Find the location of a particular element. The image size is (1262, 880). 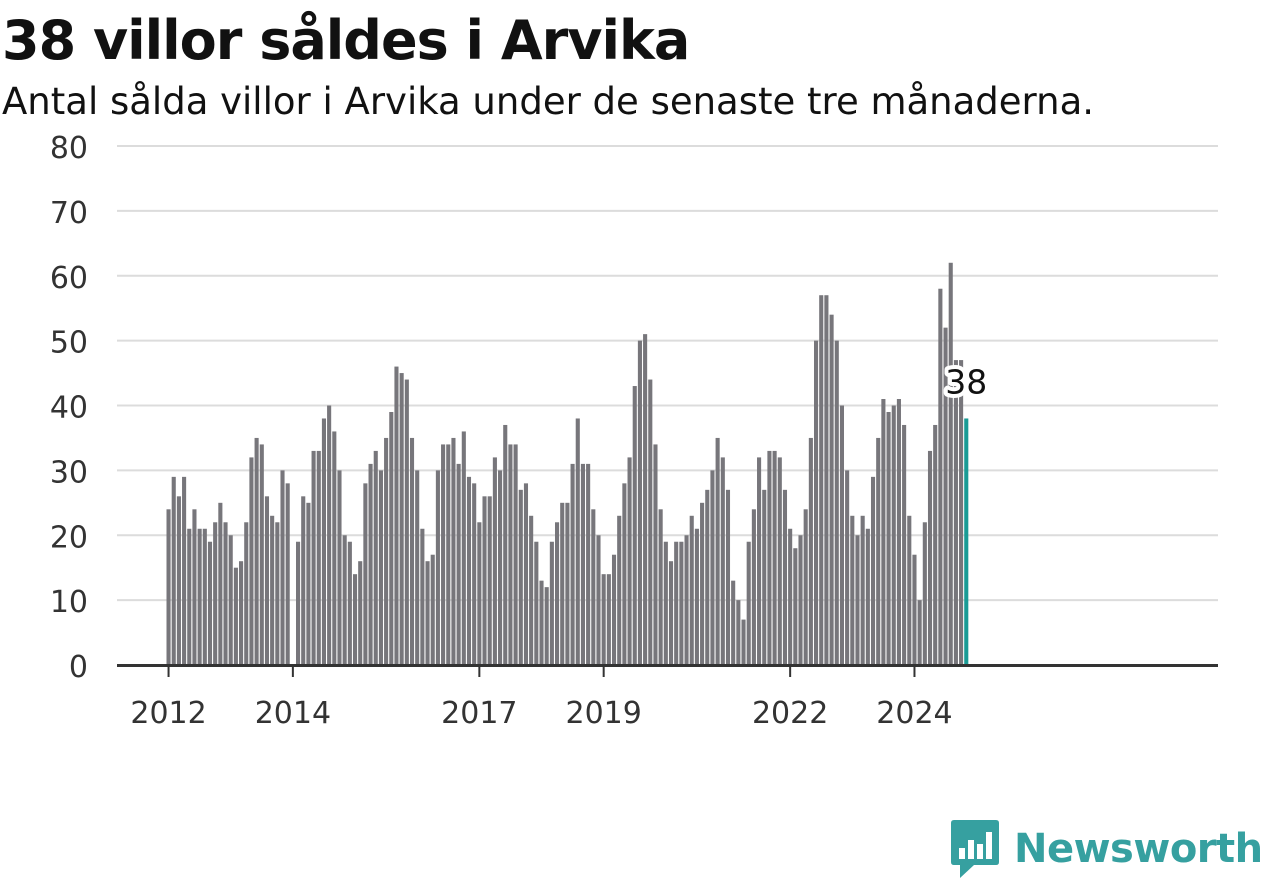

highlight-bar is located at coordinates (966, 541).